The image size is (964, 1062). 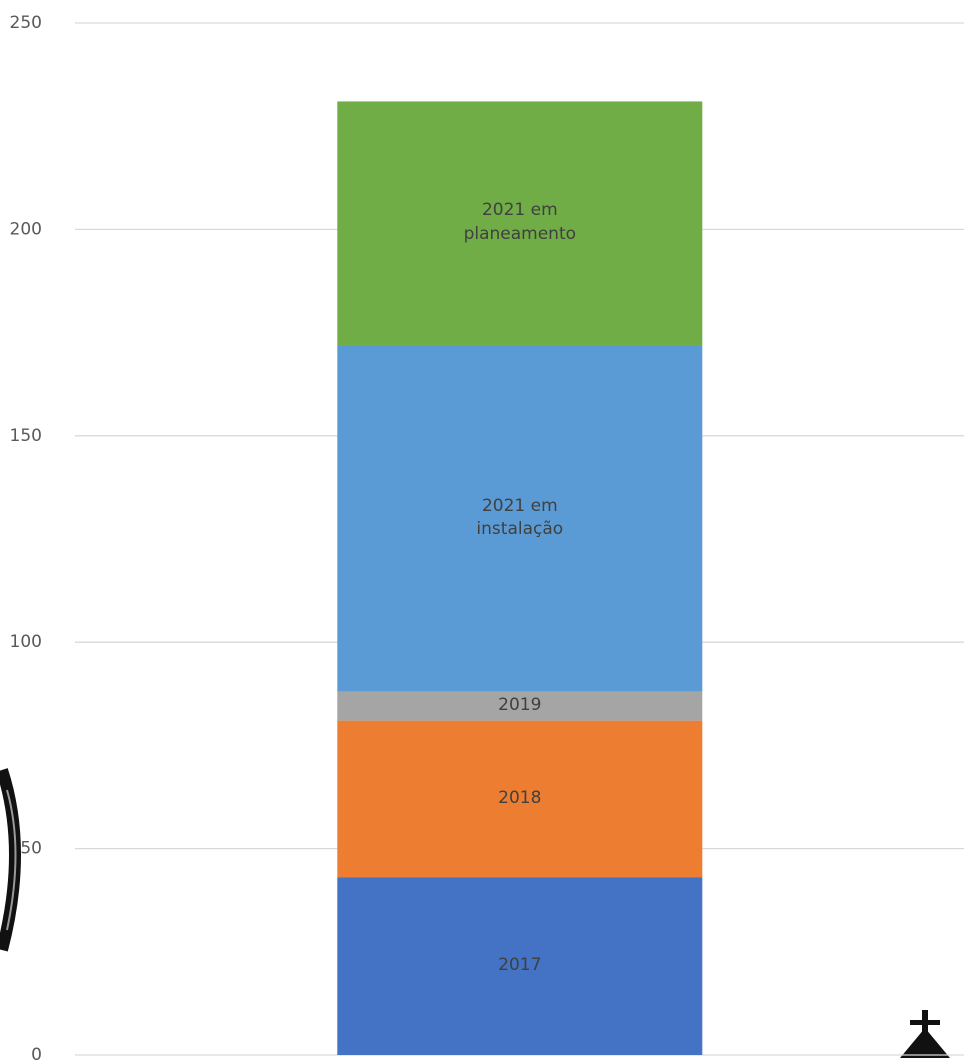 I want to click on segment-label-box: 2021 em planeamento, so click(x=519, y=223).